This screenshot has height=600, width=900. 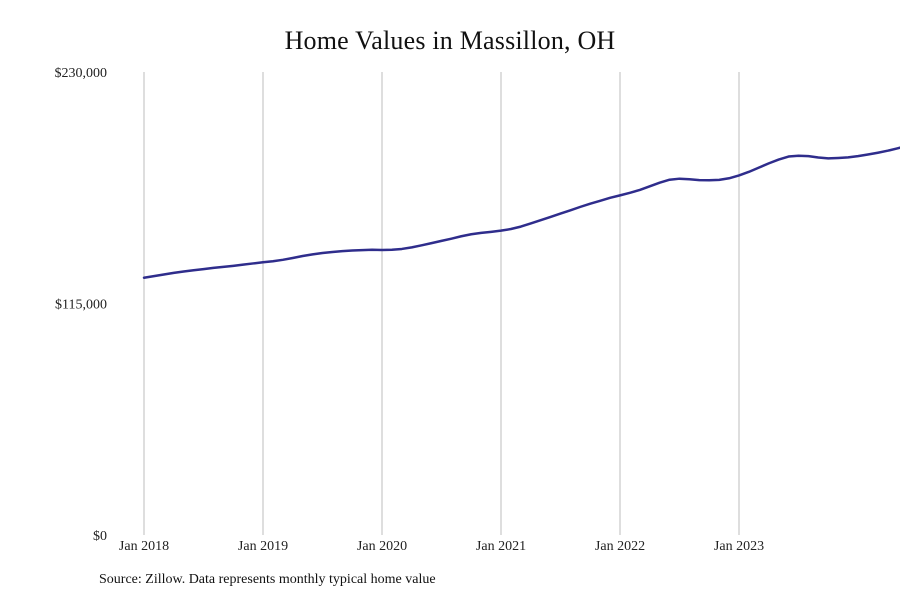 What do you see at coordinates (263, 546) in the screenshot?
I see `x-tick-label: Jan 2019` at bounding box center [263, 546].